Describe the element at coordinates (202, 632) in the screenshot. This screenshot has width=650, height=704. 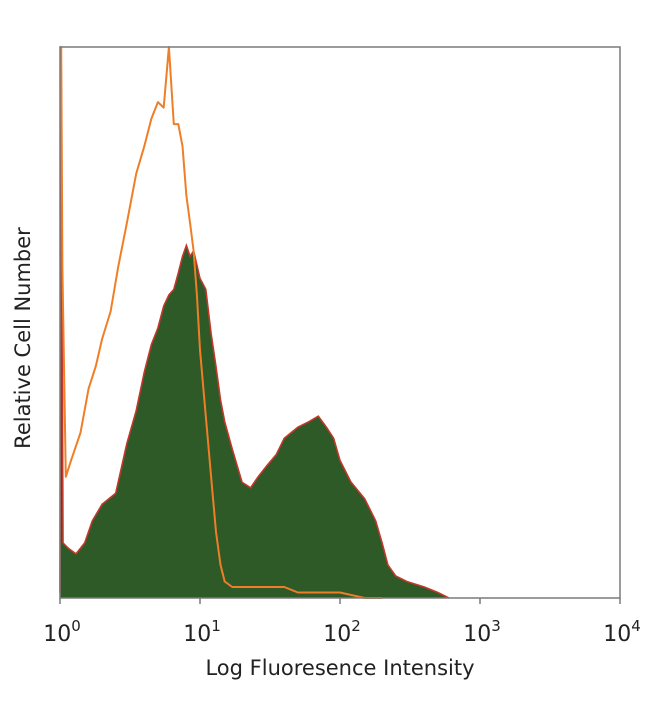
I see `x-tick-label: 10¹` at that location.